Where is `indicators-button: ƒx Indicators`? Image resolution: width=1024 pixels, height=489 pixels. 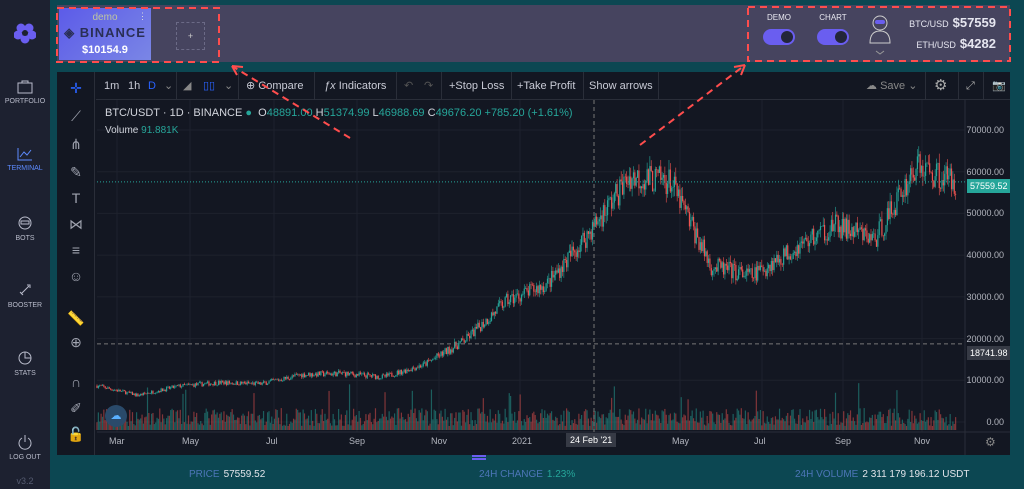
indicators-button: ƒx Indicators is located at coordinates (355, 86).